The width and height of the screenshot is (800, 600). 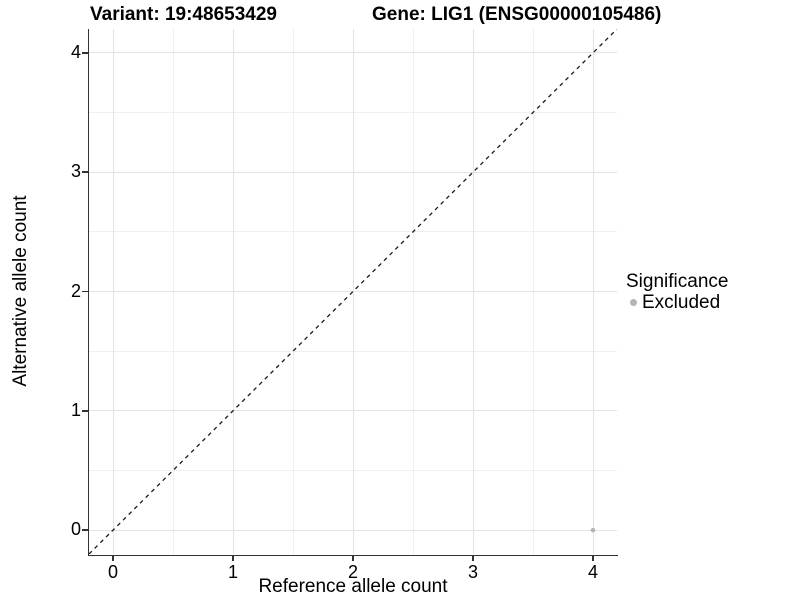 What do you see at coordinates (75, 529) in the screenshot?
I see `y-tick-label: 0` at bounding box center [75, 529].